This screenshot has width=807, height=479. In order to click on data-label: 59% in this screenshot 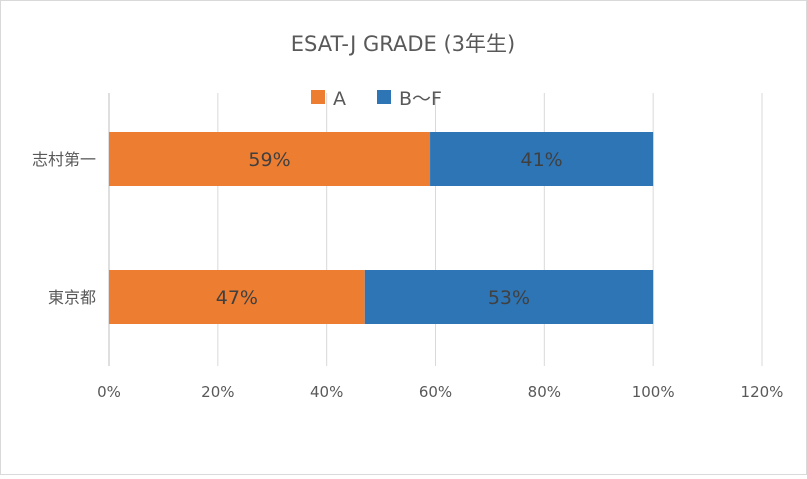, I will do `click(269, 160)`.